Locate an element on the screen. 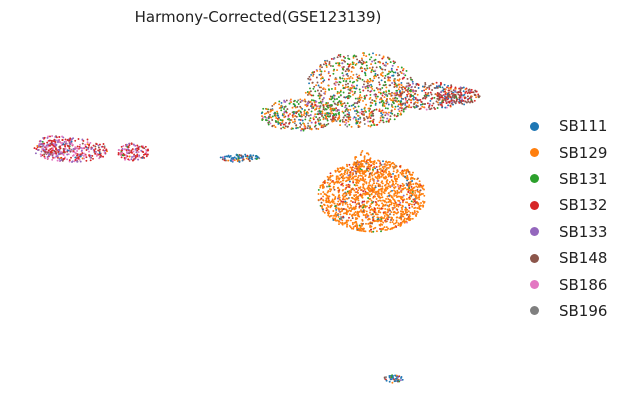  legend-label: SB133 is located at coordinates (583, 231).